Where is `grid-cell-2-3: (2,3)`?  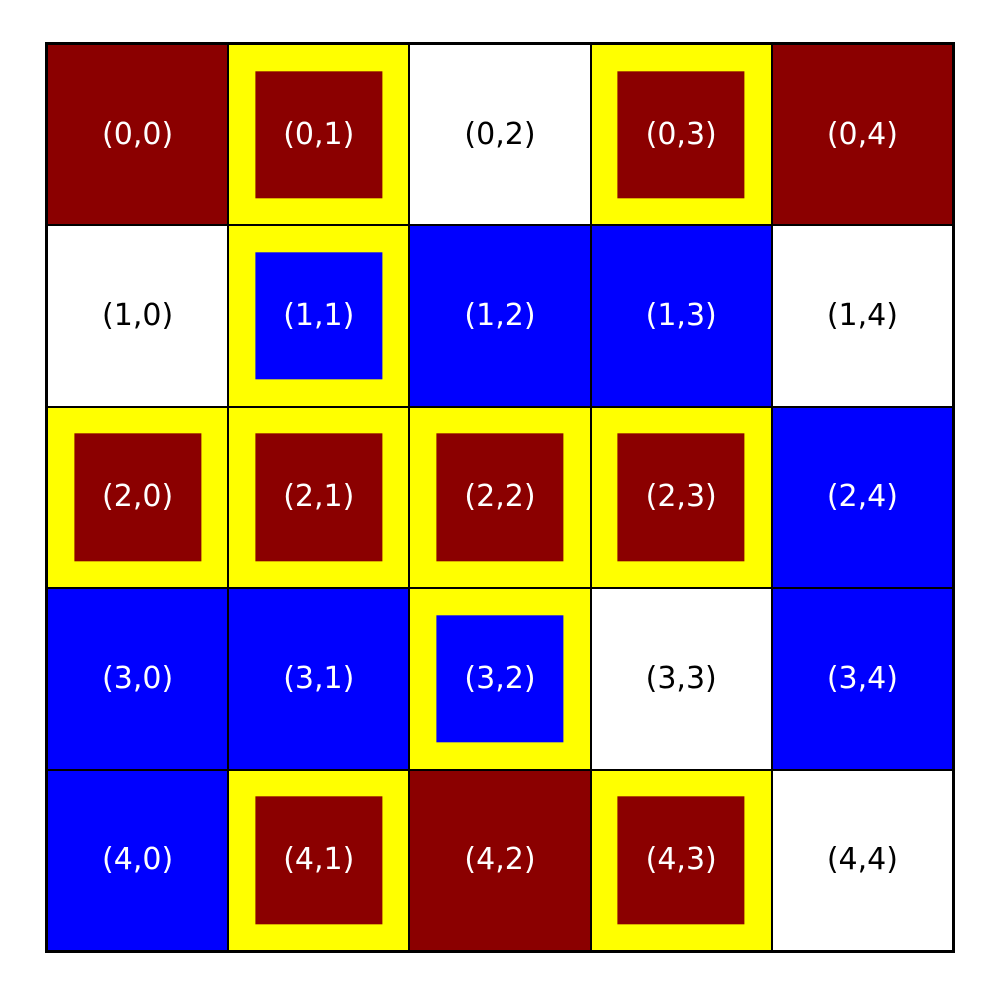
grid-cell-2-3: (2,3) is located at coordinates (681, 497).